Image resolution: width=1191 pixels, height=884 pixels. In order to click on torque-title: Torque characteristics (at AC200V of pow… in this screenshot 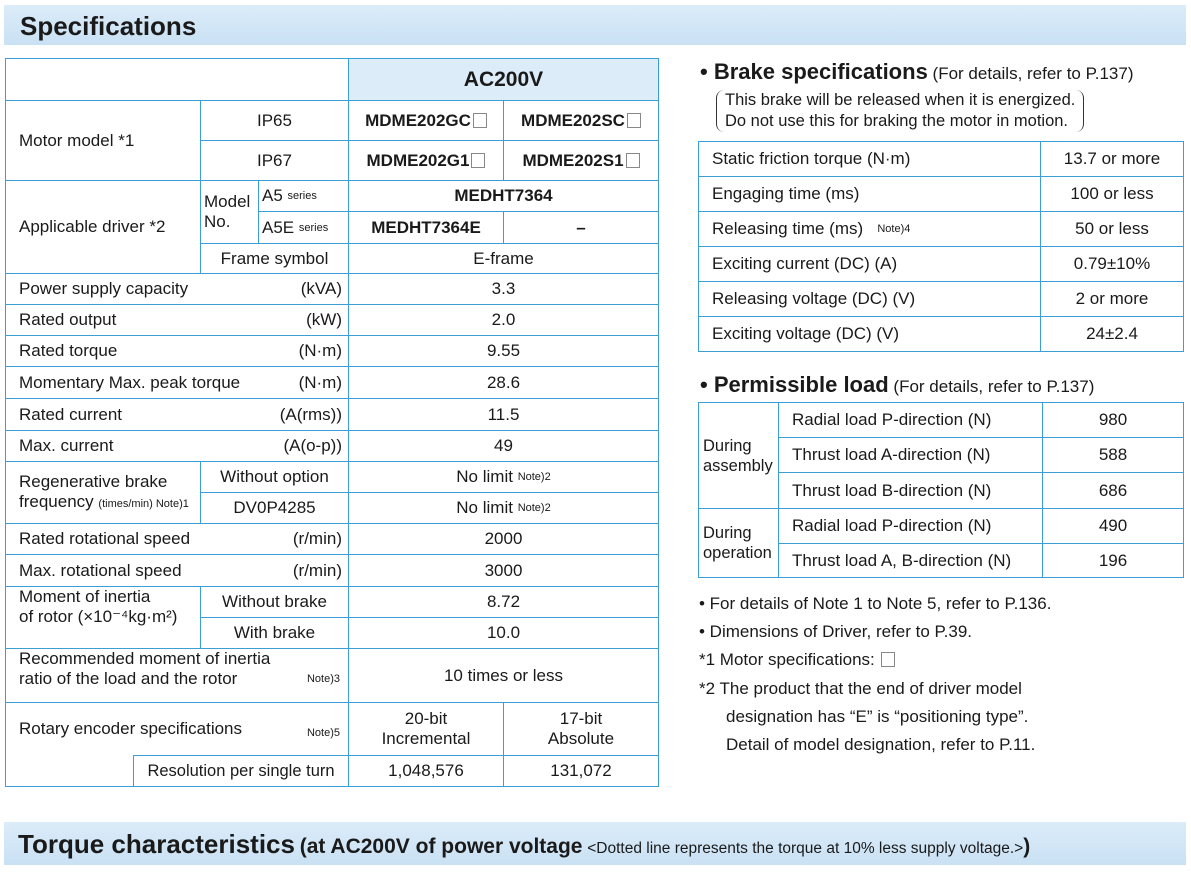, I will do `click(524, 844)`.